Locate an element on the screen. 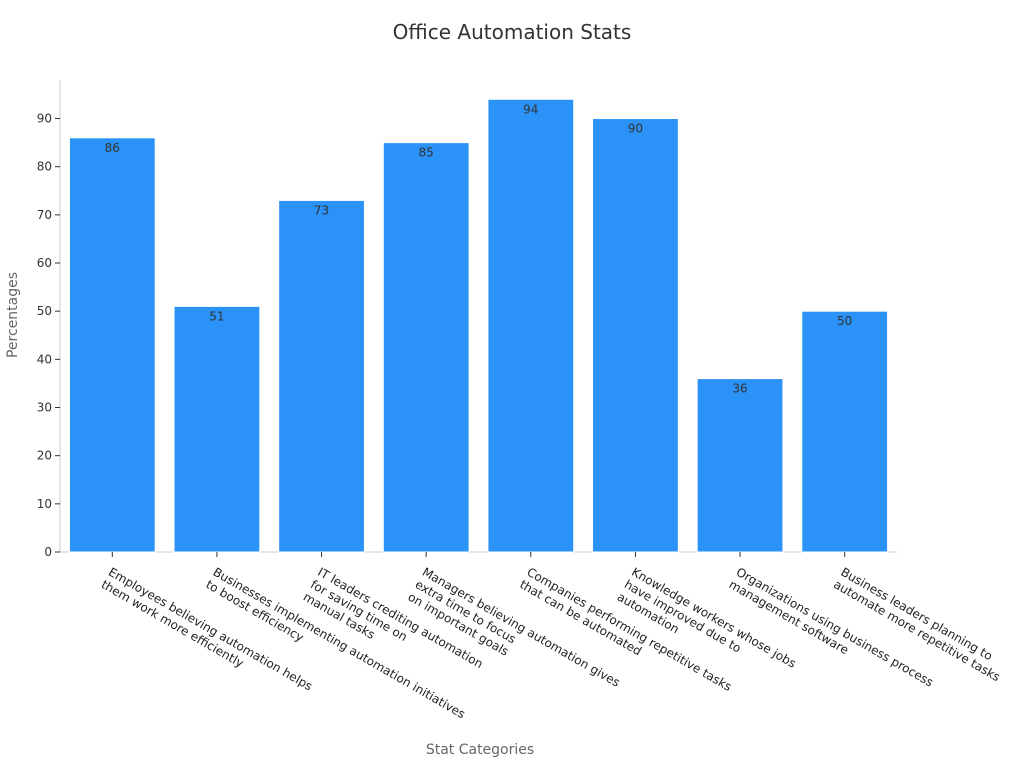 The height and width of the screenshot is (768, 1024). y-tick-label: 20 is located at coordinates (44, 456).